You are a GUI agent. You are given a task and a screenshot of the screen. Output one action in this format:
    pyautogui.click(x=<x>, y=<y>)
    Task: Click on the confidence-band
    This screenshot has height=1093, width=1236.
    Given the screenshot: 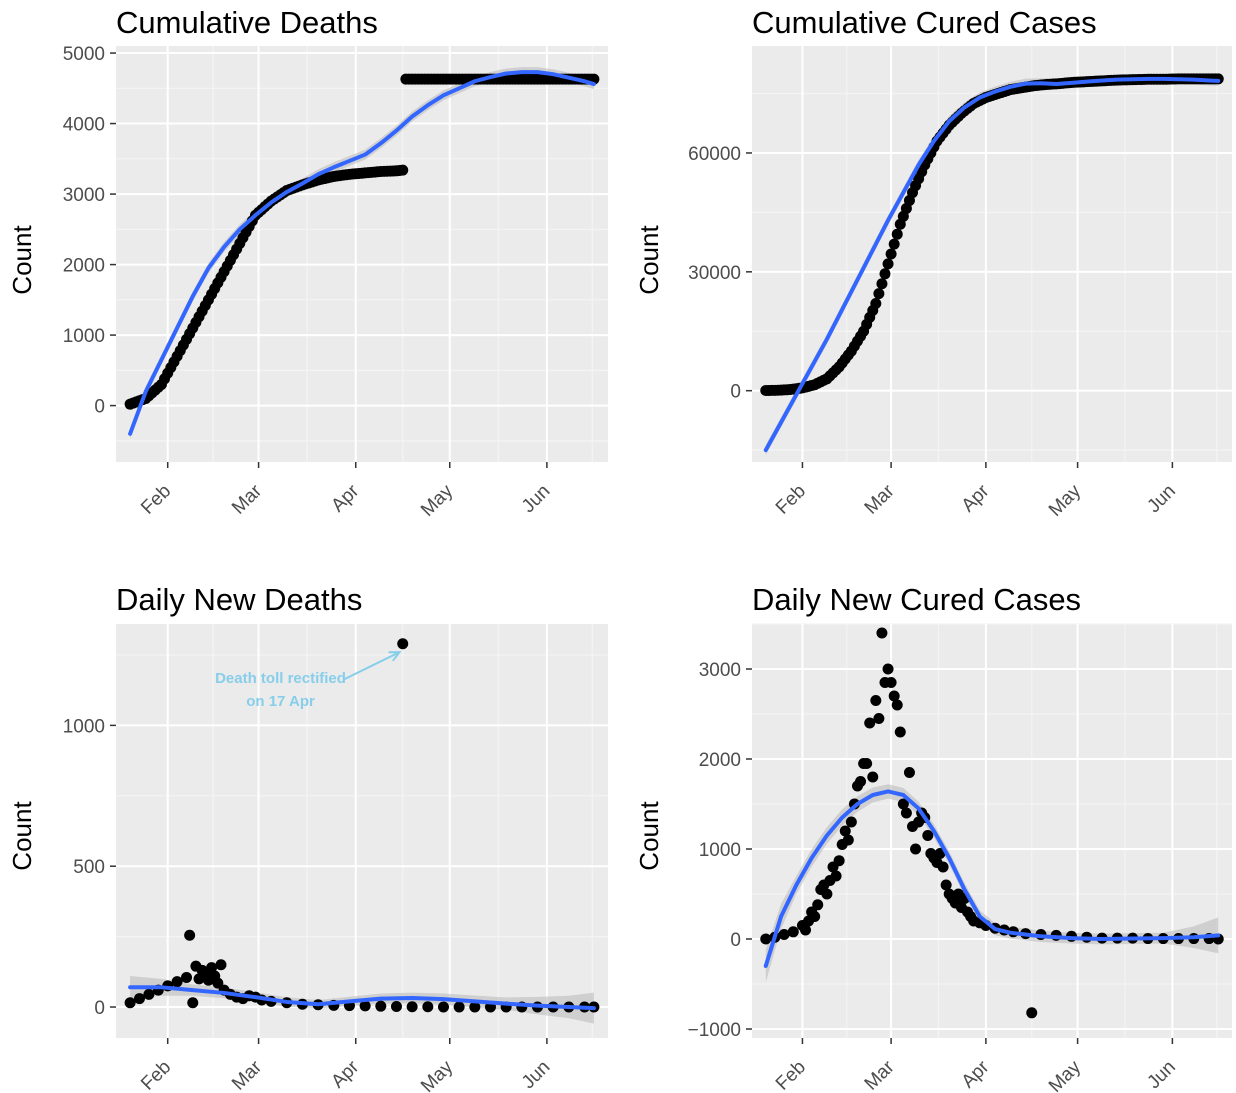 What is the action you would take?
    pyautogui.click(x=362, y=253)
    